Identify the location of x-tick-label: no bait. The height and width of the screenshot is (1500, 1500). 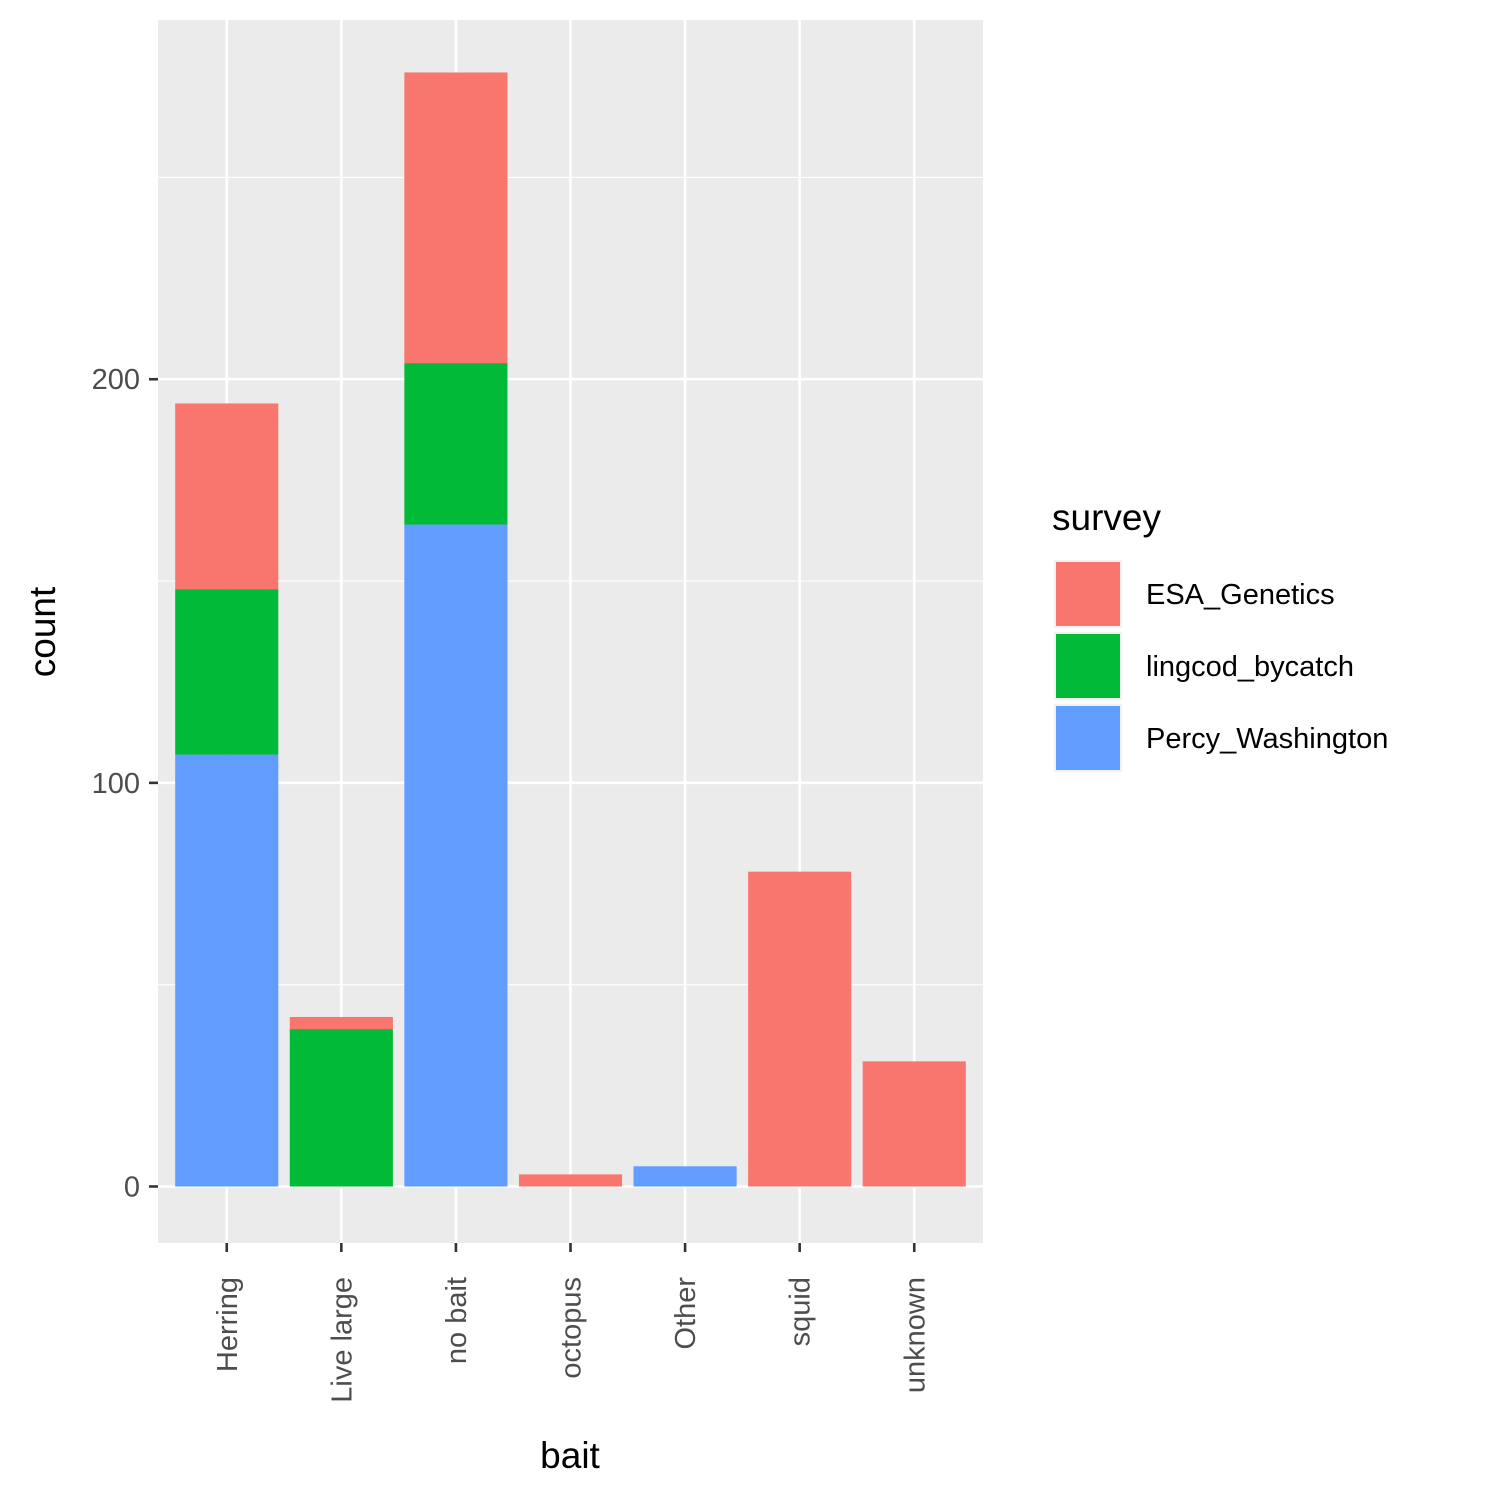
(457, 1320).